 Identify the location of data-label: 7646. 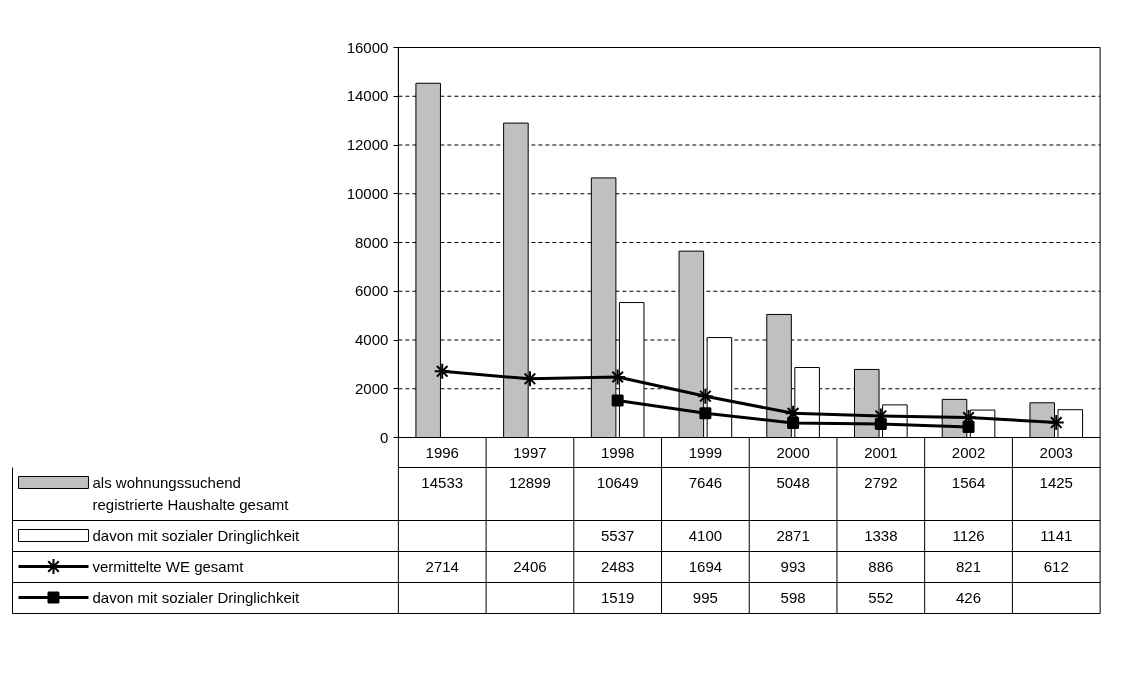
(705, 482).